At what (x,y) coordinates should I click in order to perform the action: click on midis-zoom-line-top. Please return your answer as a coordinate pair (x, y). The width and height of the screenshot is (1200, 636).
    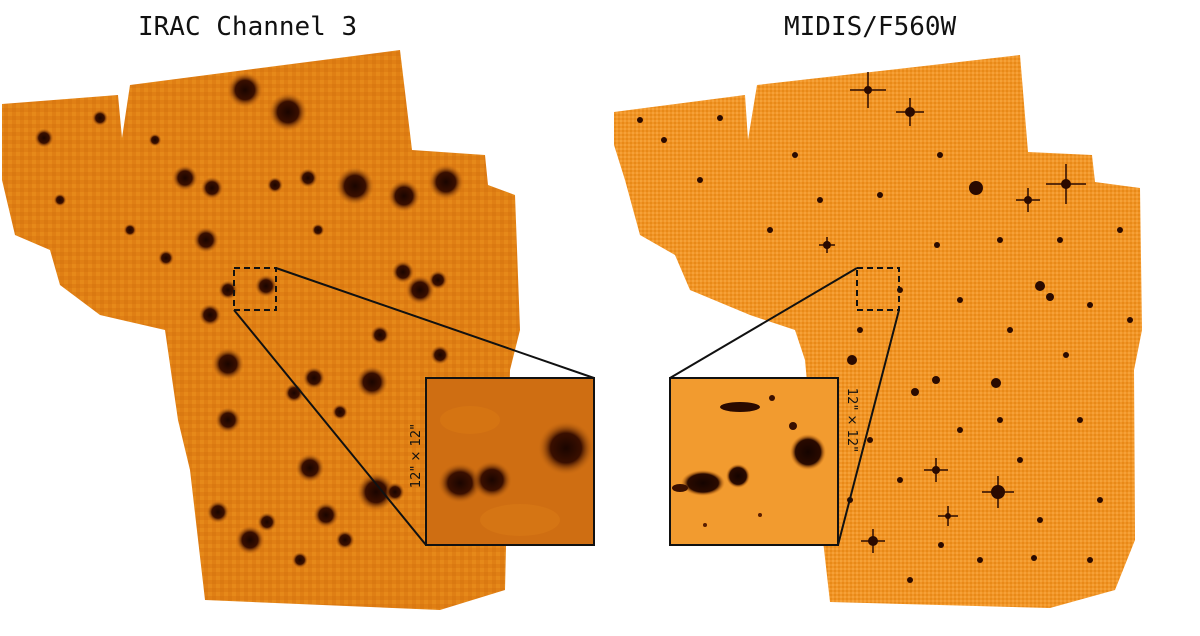
    Looking at the image, I should click on (763, 323).